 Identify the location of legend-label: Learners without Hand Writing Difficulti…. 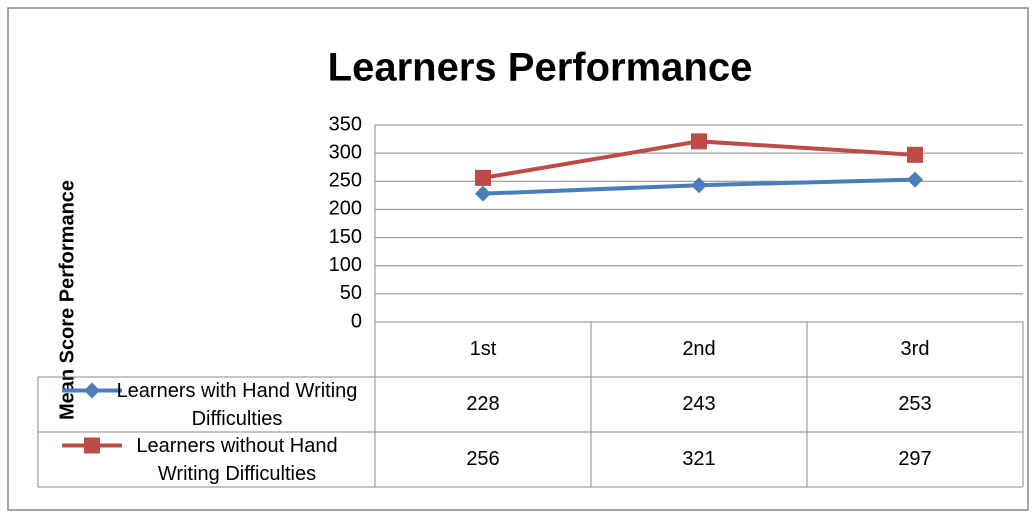
(237, 459).